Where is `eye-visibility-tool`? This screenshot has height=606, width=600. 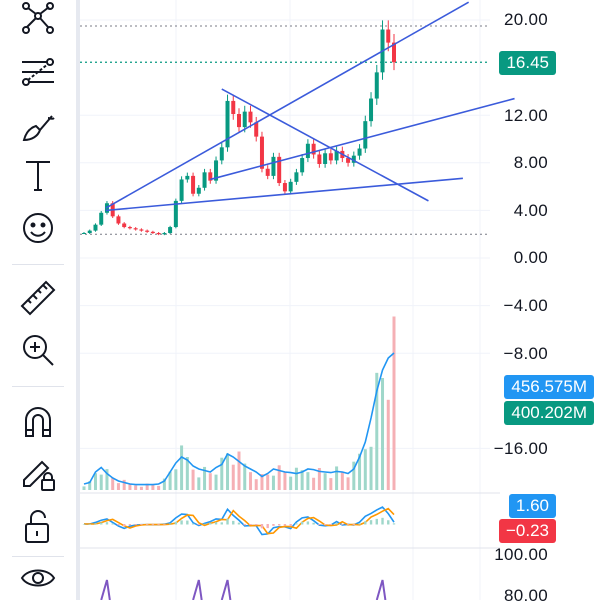
eye-visibility-tool is located at coordinates (38, 578).